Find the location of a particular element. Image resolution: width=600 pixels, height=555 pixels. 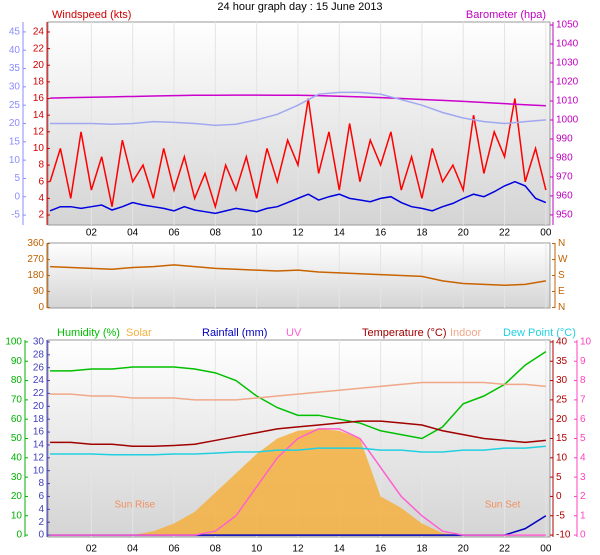

y-tick-label: 40 is located at coordinates (17, 457).